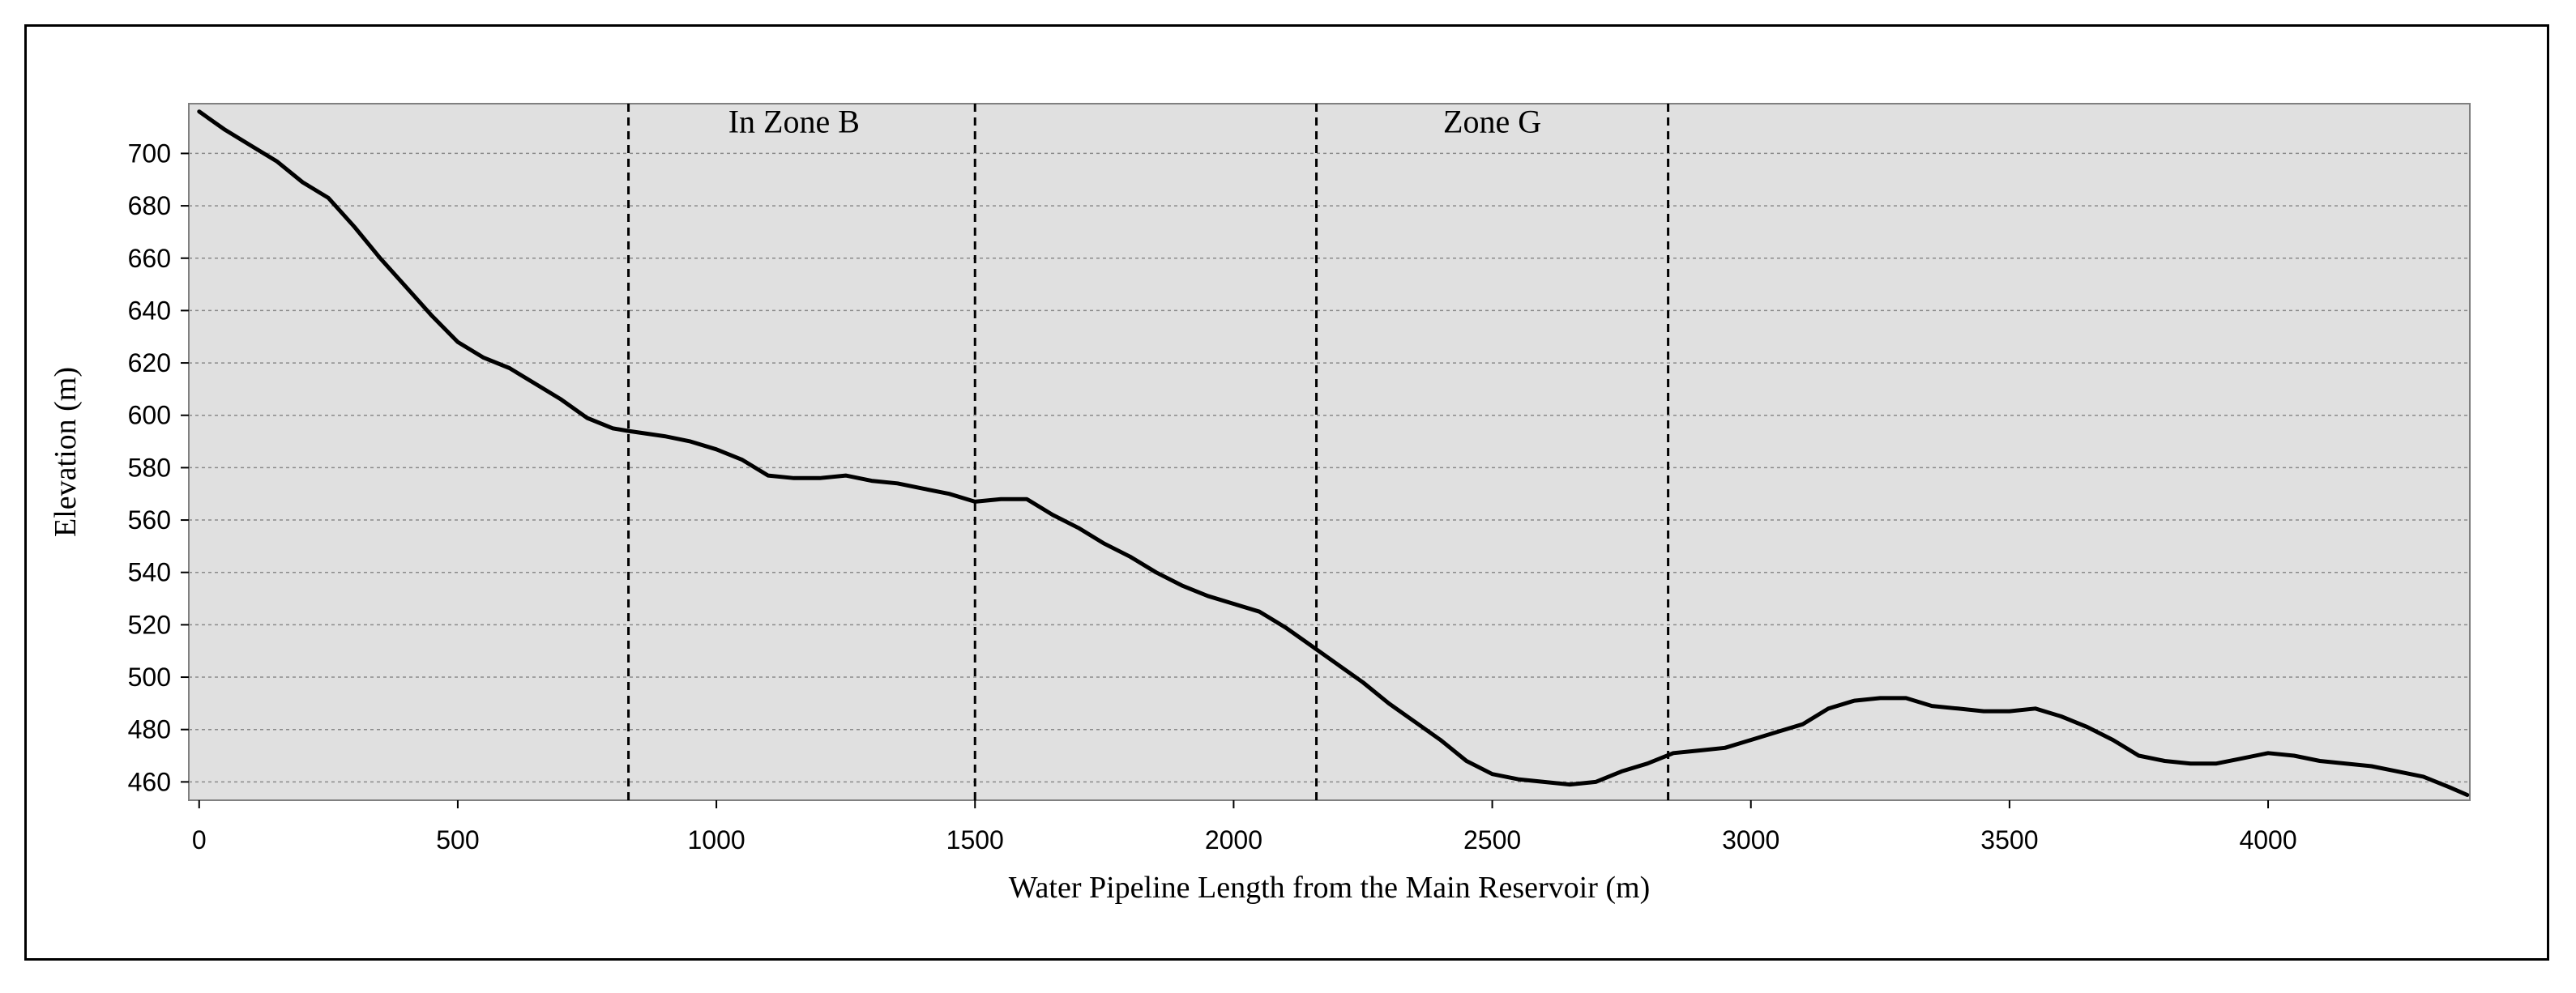 The image size is (2576, 993). Describe the element at coordinates (149, 573) in the screenshot. I see `y-tick-label: 540` at that location.